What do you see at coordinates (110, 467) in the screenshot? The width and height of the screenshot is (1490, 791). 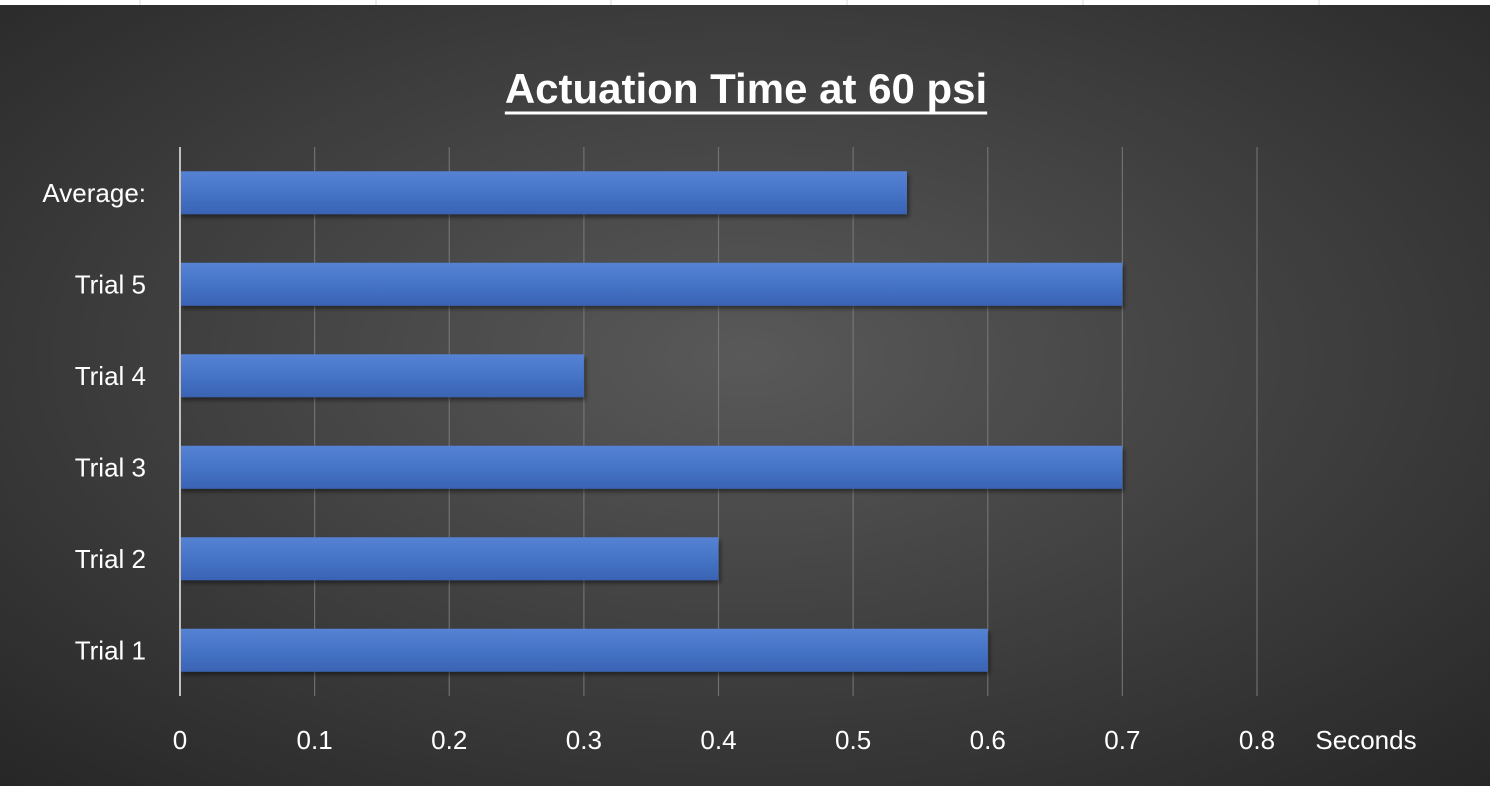 I see `category-label: Trial 3` at bounding box center [110, 467].